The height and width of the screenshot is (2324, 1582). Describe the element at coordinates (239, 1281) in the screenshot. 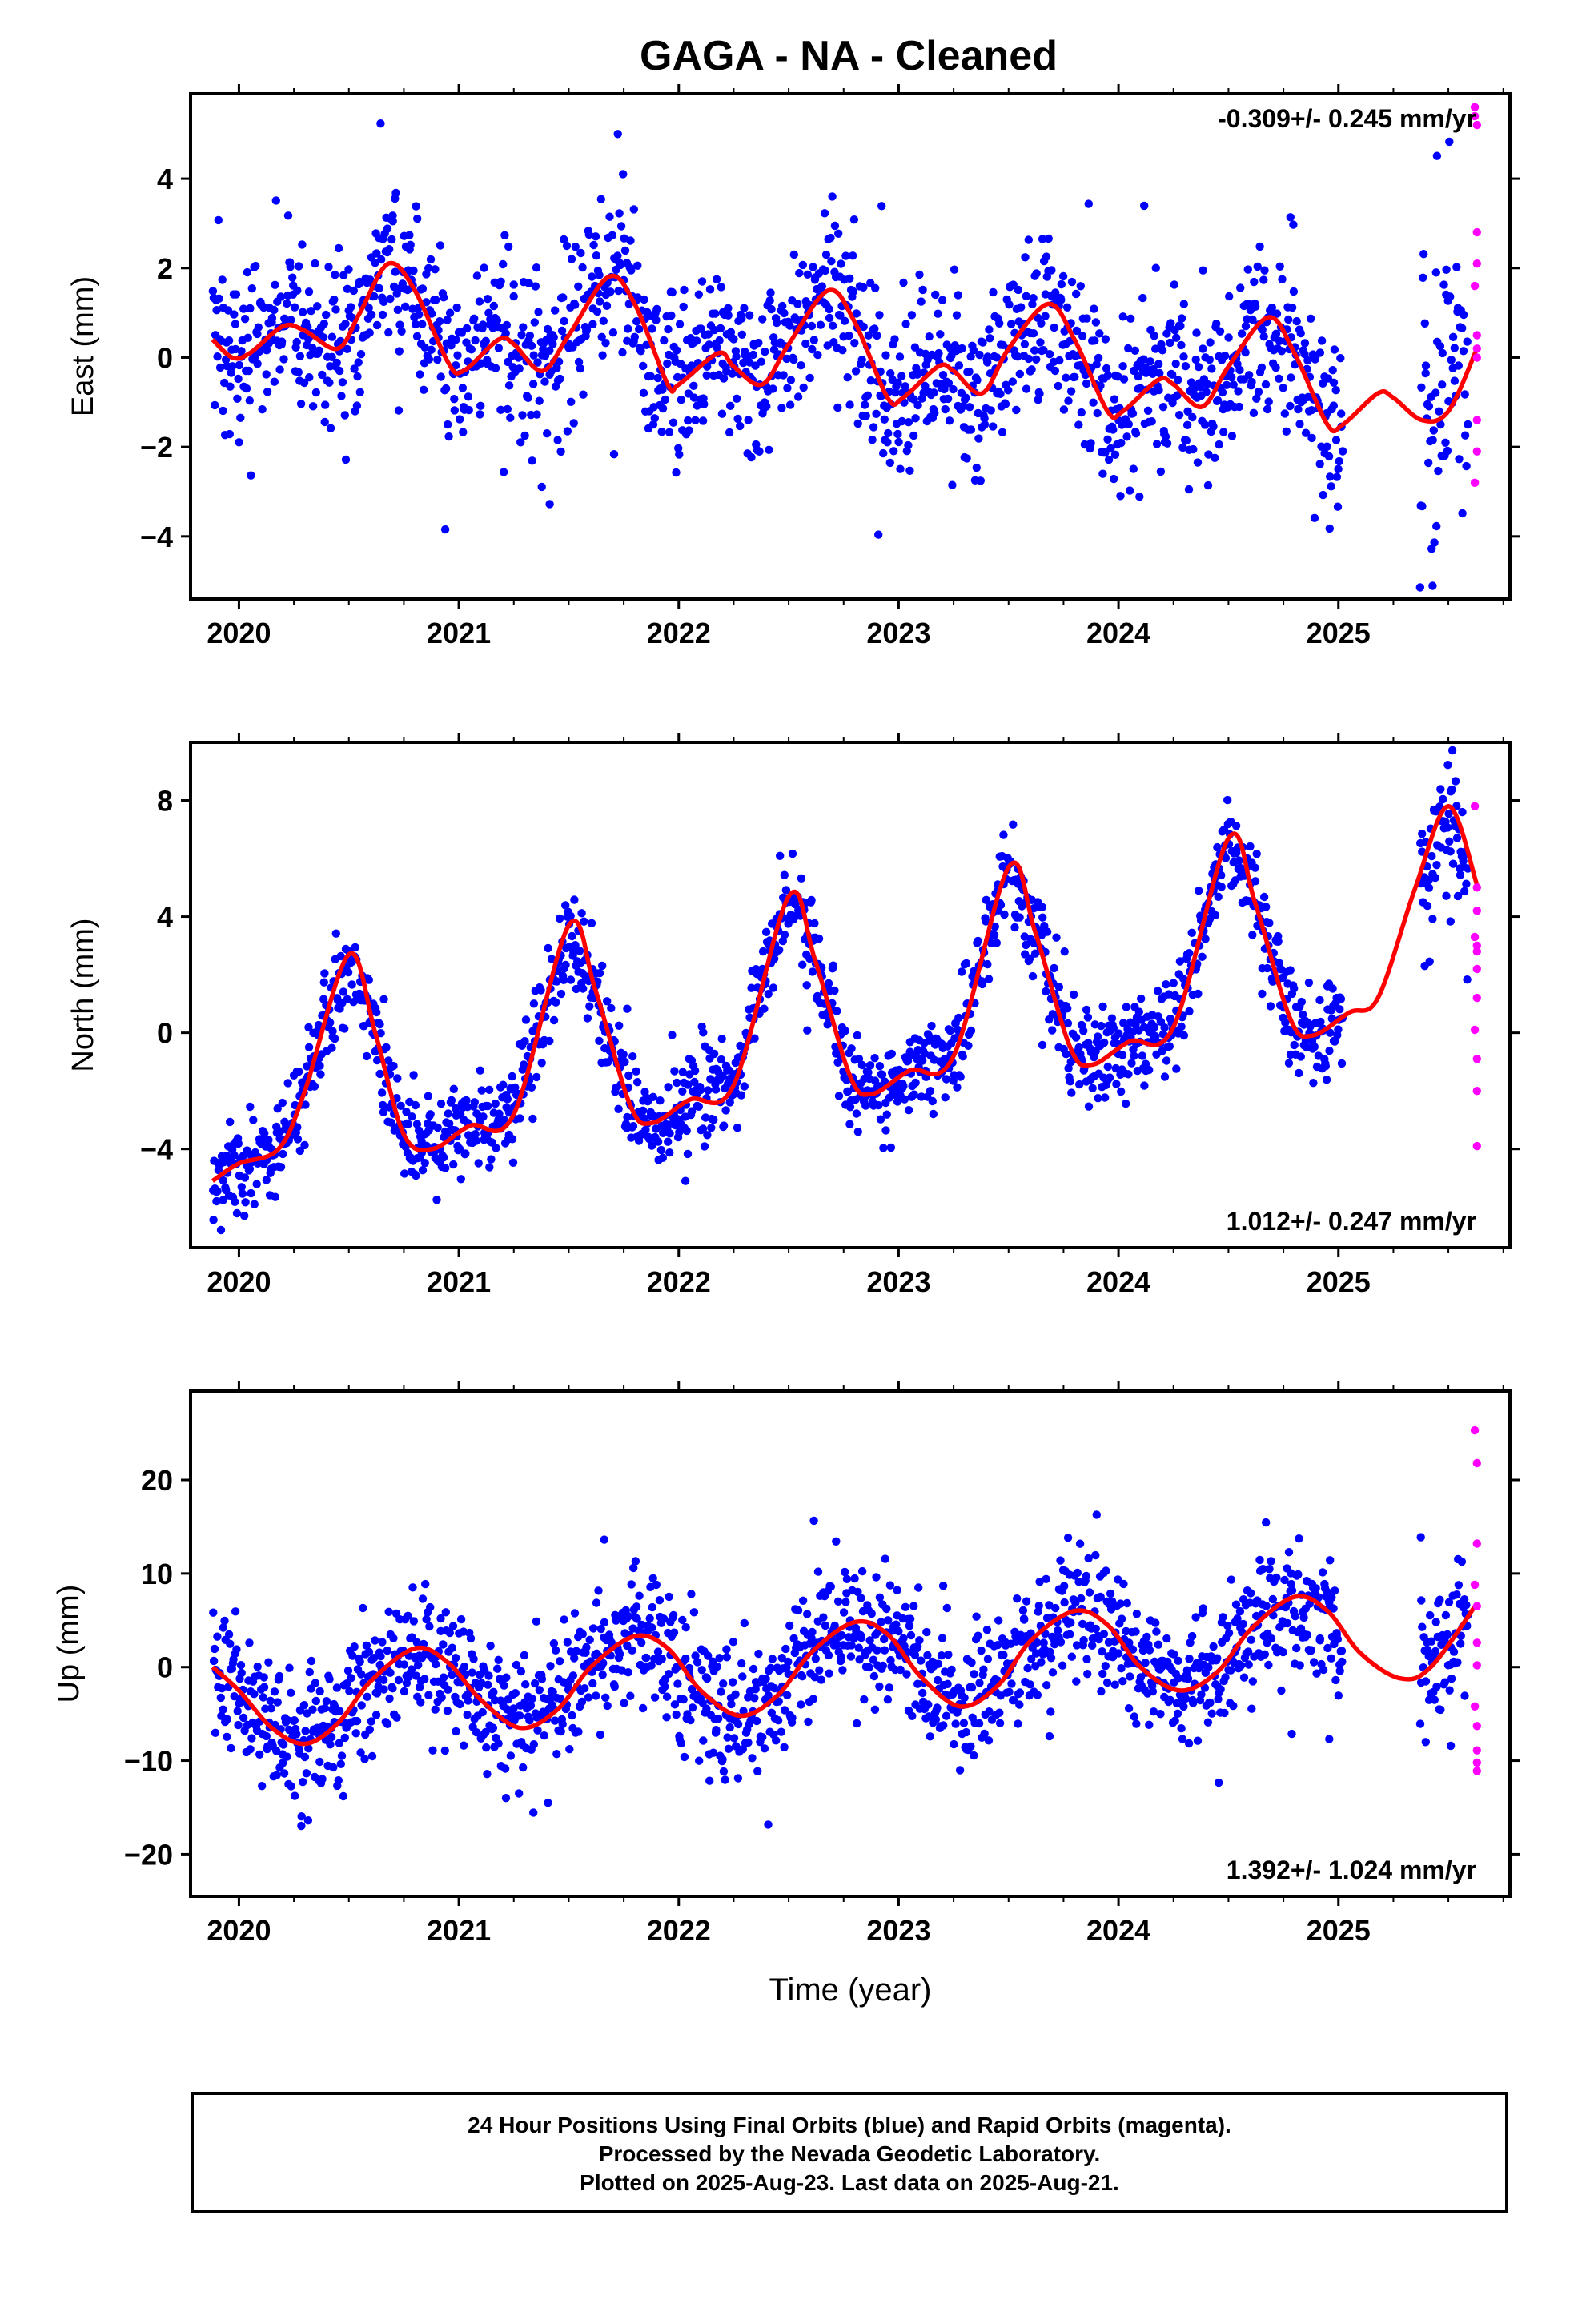

I see `x-tick-label: 2020` at that location.